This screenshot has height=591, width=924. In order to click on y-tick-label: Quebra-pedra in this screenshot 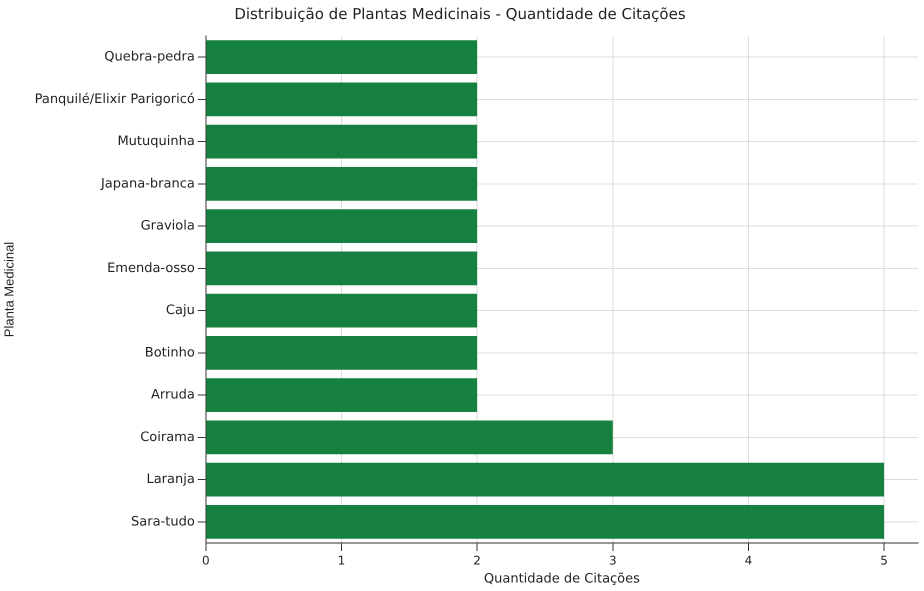, I will do `click(149, 57)`.